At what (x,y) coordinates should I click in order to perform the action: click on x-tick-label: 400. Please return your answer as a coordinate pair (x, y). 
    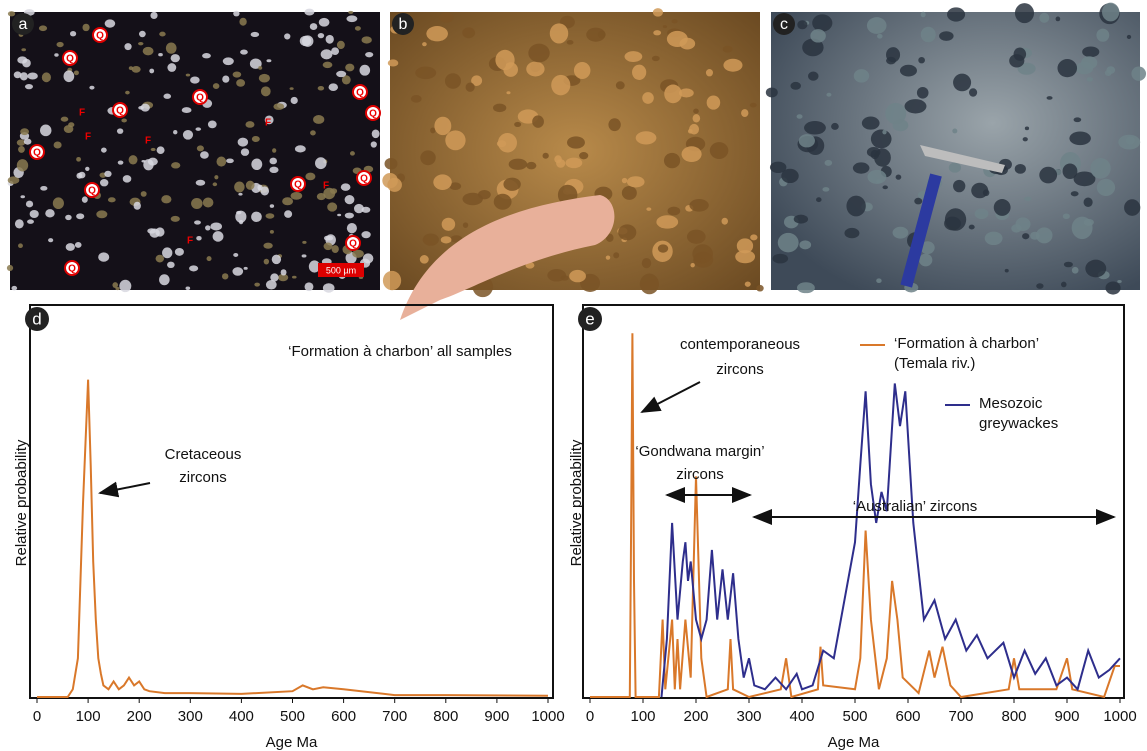
    Looking at the image, I should click on (241, 716).